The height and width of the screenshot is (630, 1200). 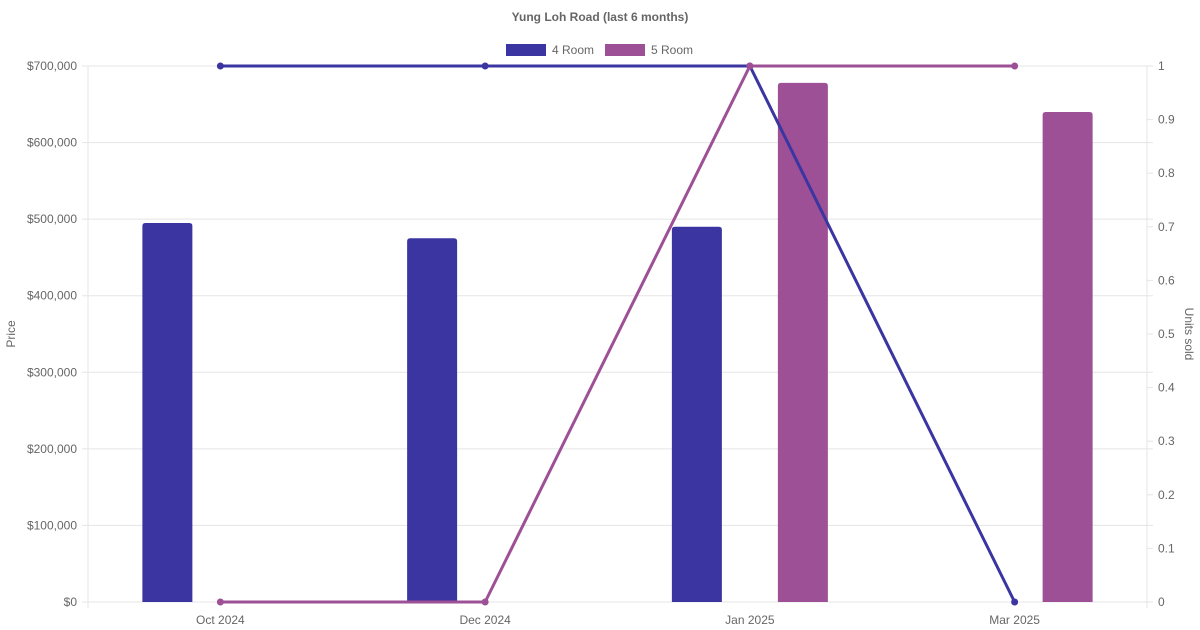 I want to click on y-right-tick-label: 1, so click(x=1161, y=66).